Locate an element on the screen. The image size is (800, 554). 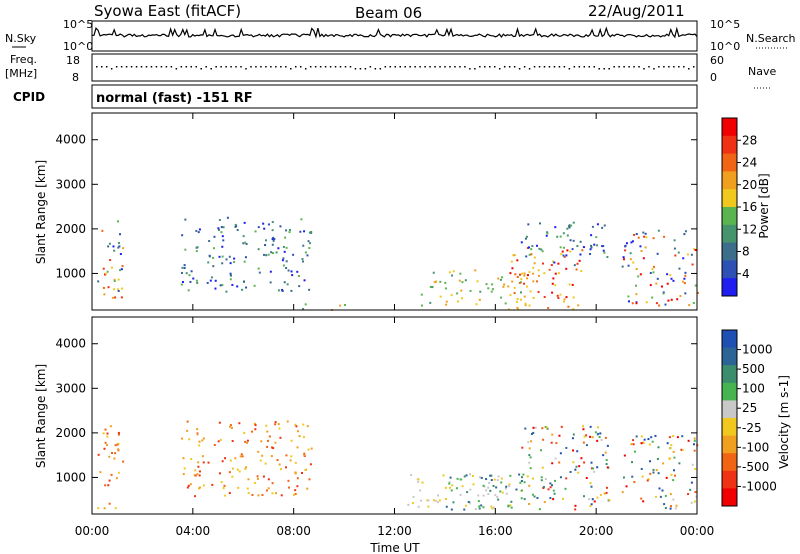
freq-tick-top: 18 is located at coordinates (73, 60).